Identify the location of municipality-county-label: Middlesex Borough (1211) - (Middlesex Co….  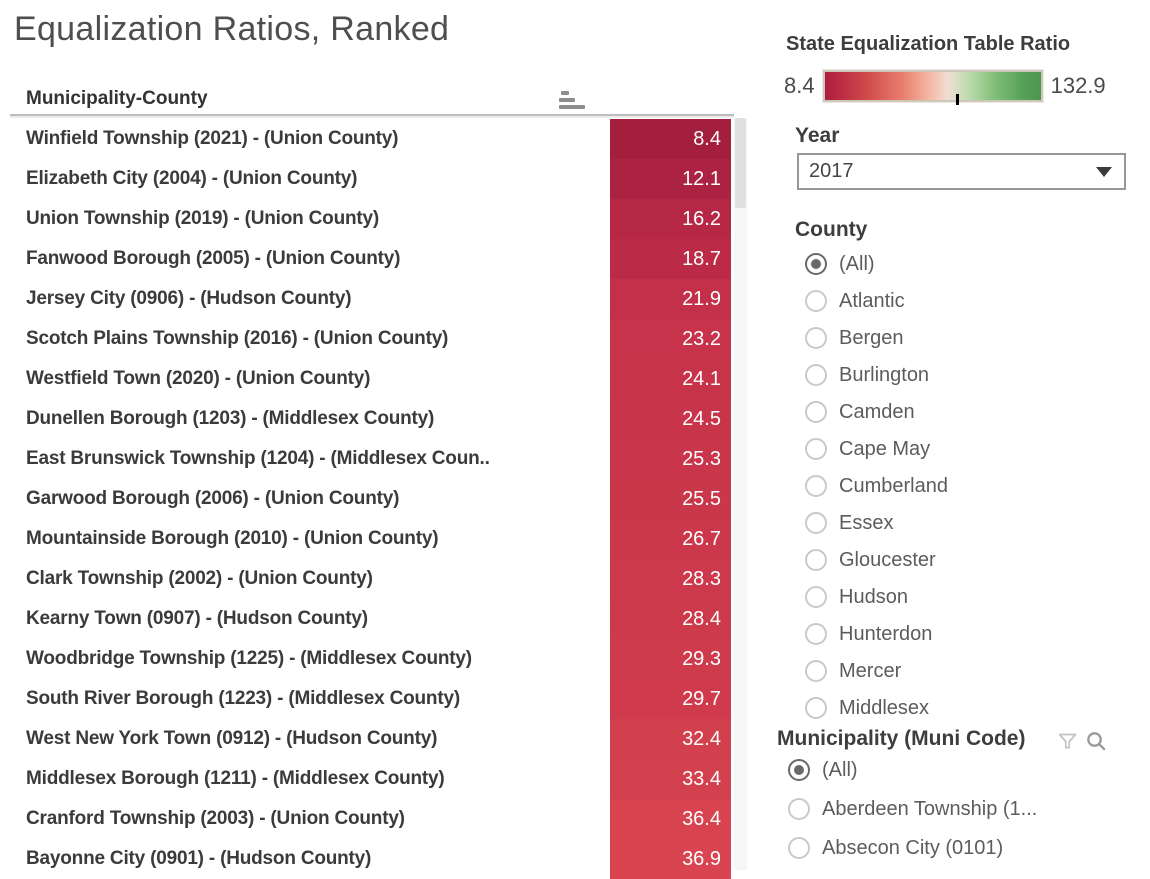
(235, 778).